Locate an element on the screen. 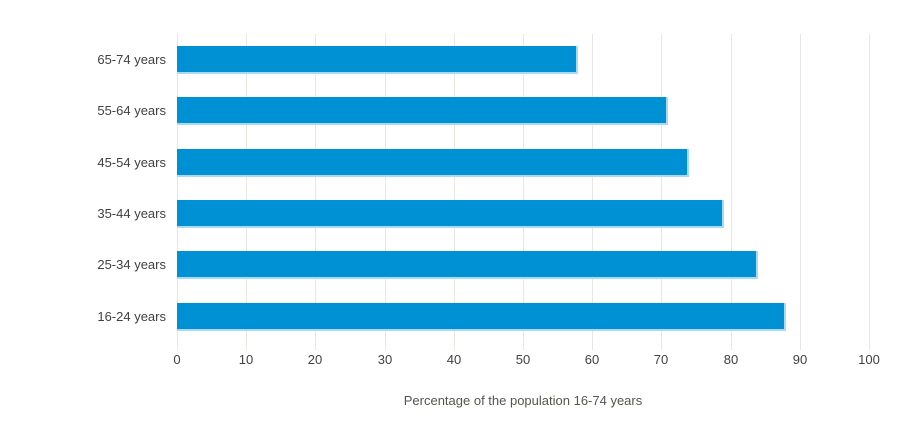 This screenshot has width=905, height=434. y-label-35-44-years: 35-44 years is located at coordinates (131, 213).